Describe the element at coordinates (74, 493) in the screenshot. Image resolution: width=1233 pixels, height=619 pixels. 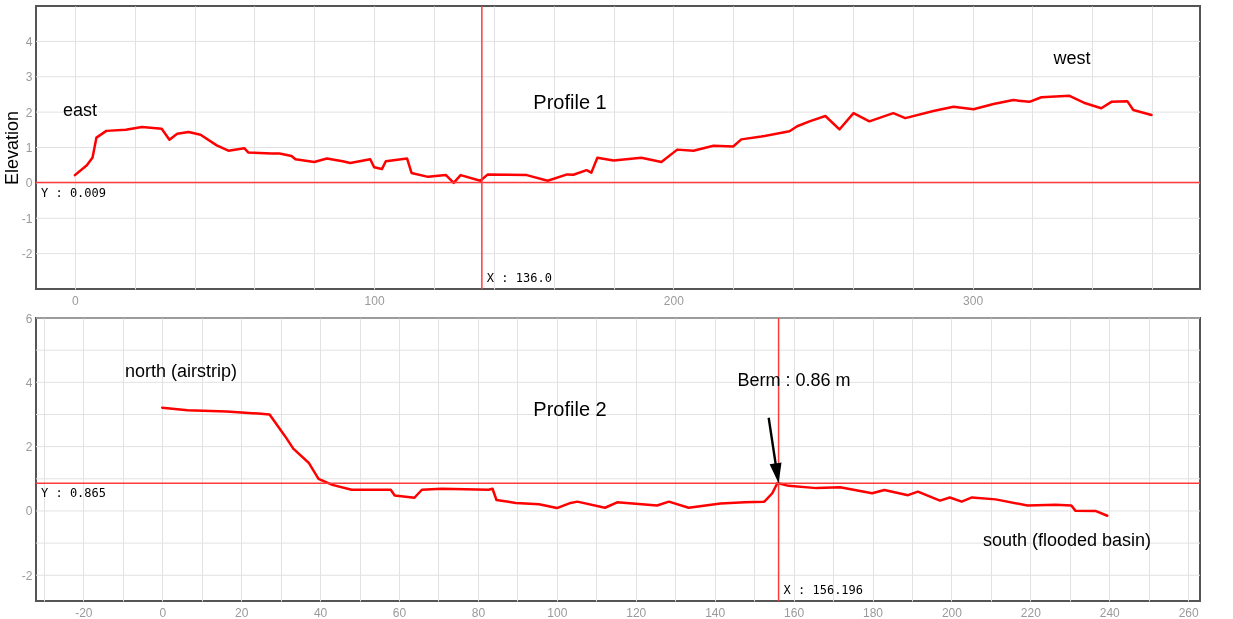
I see `ref-line-label: Y : 0.865` at that location.